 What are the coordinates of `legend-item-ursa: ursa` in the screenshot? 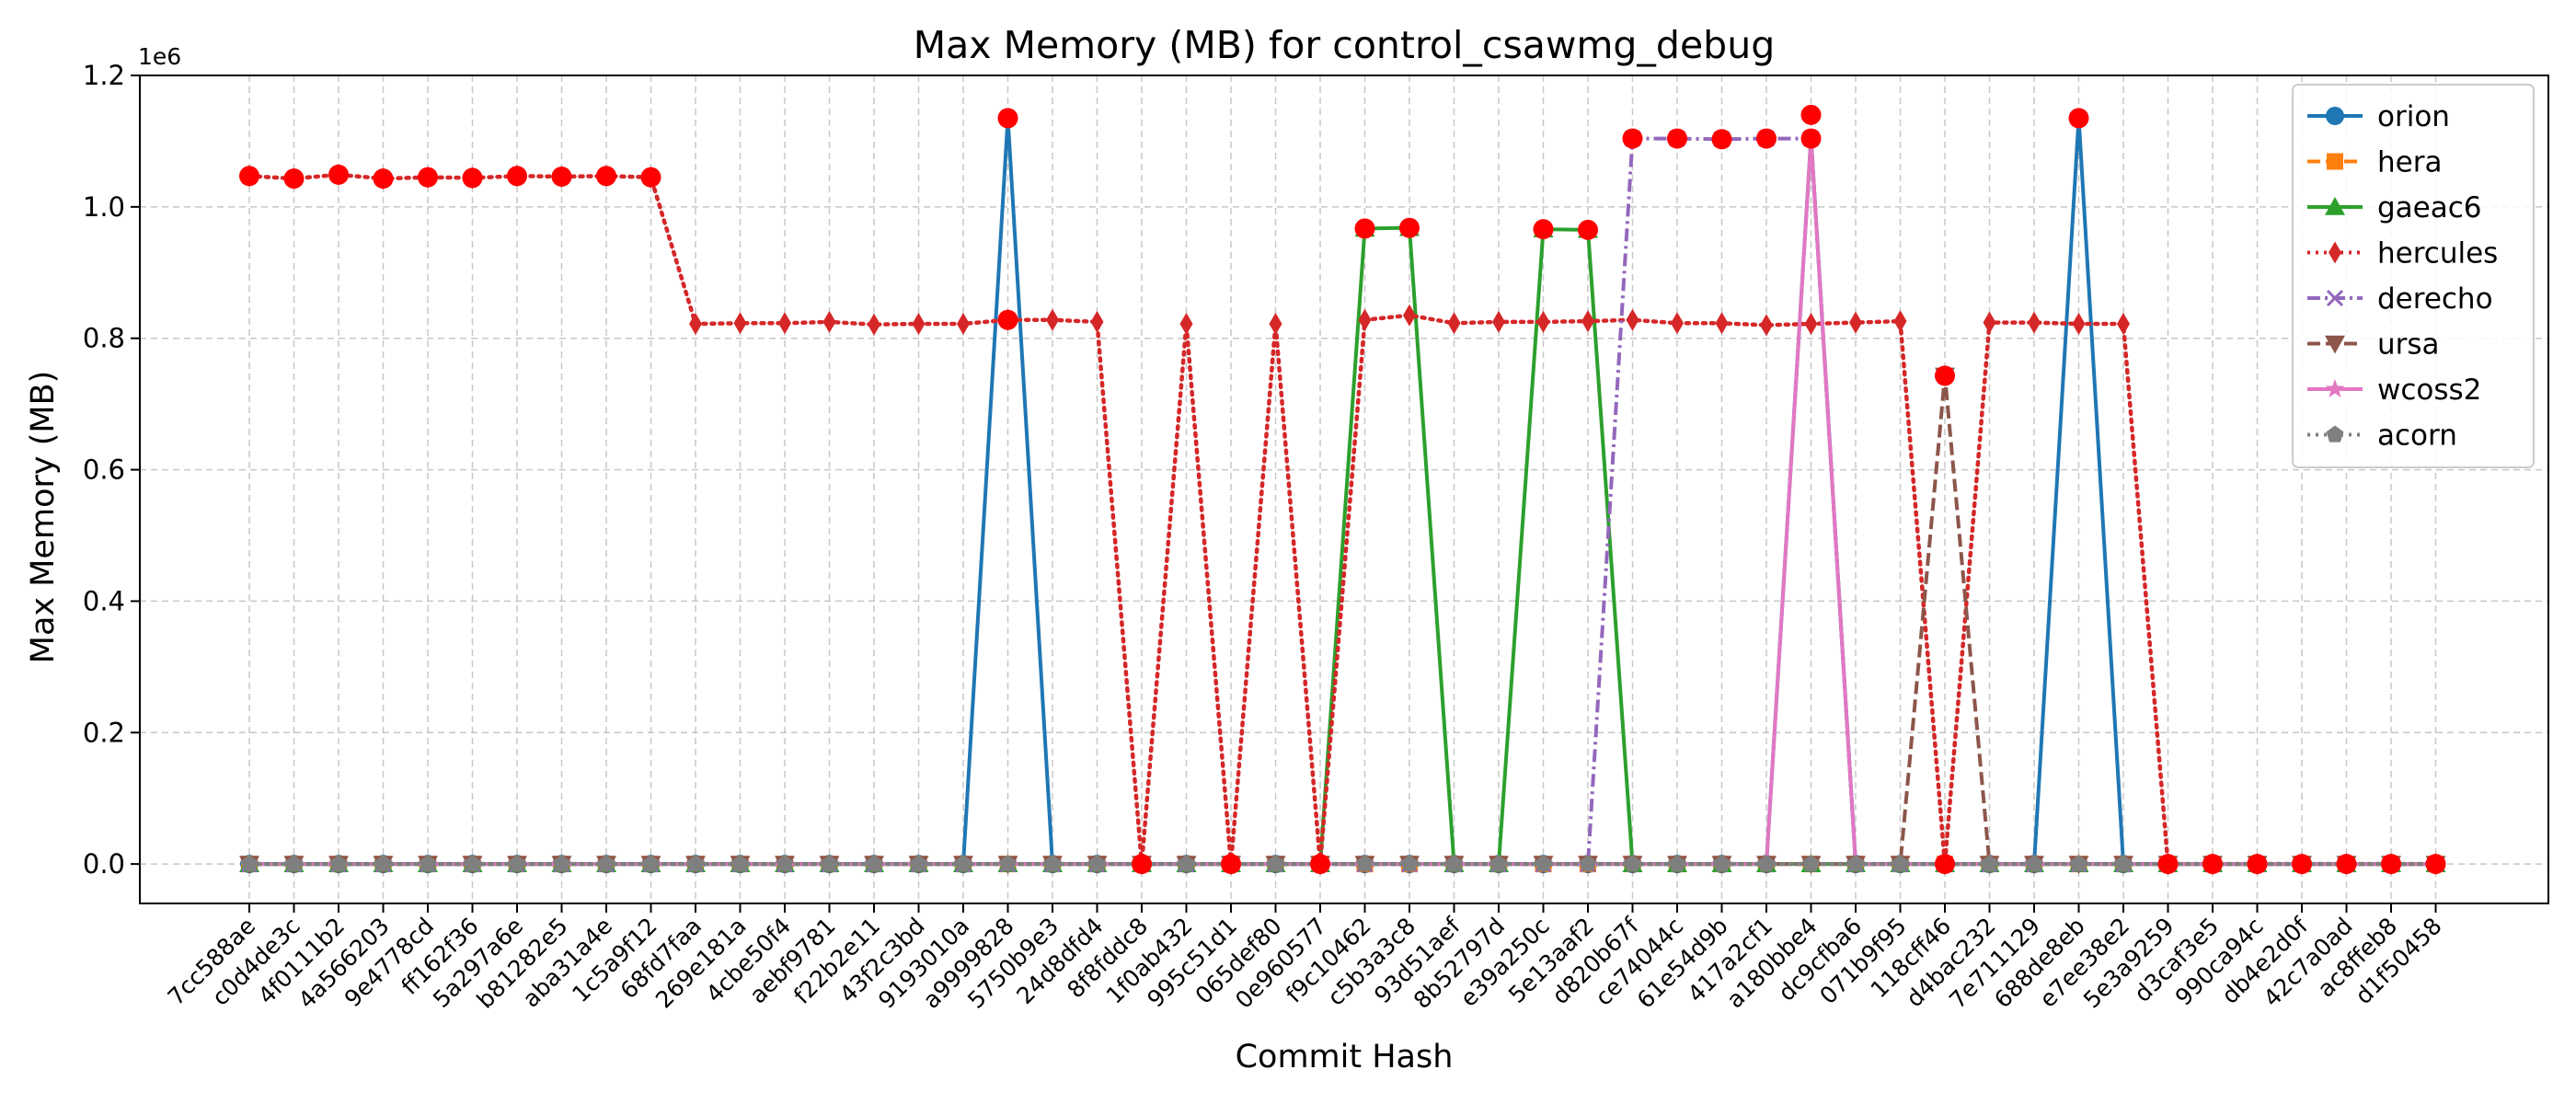 It's located at (2373, 345).